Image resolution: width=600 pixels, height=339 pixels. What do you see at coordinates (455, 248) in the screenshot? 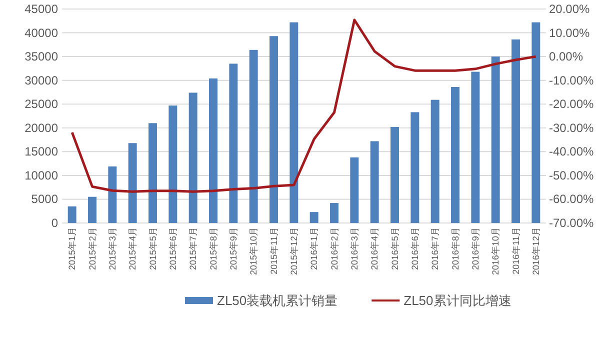
I see `x-tick-label: 2016年8月` at bounding box center [455, 248].